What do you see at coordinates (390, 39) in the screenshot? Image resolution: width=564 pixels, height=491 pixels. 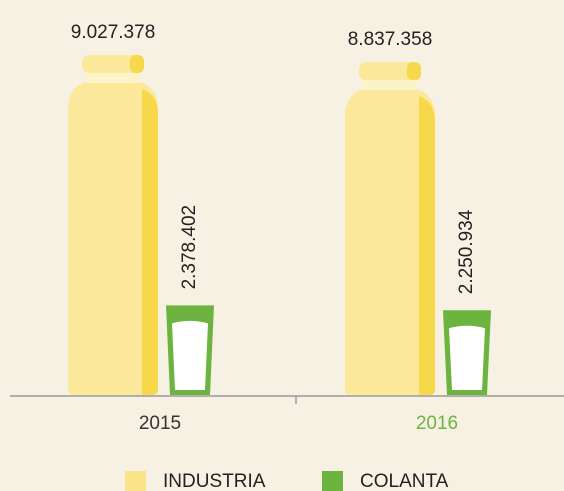 I see `value-label: 8.837.358` at bounding box center [390, 39].